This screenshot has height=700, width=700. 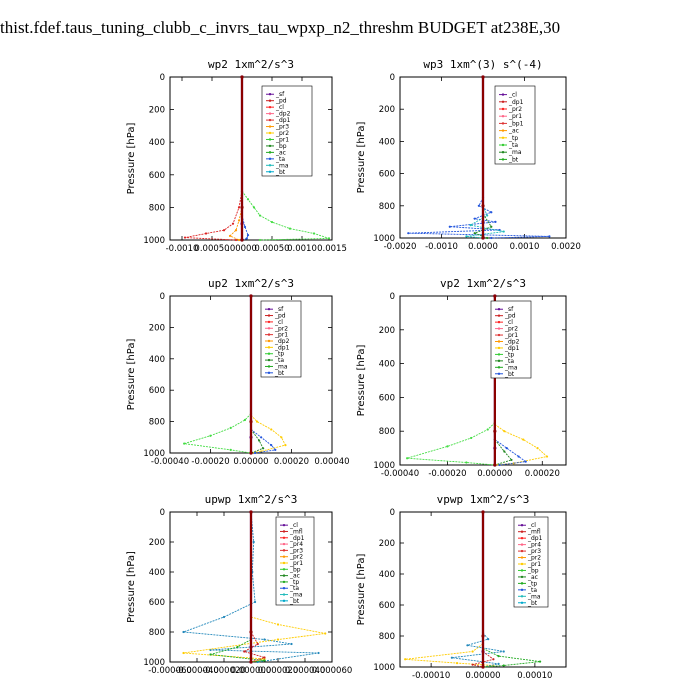 What do you see at coordinates (279, 354) in the screenshot?
I see `legend-entry: _tp` at bounding box center [279, 354].